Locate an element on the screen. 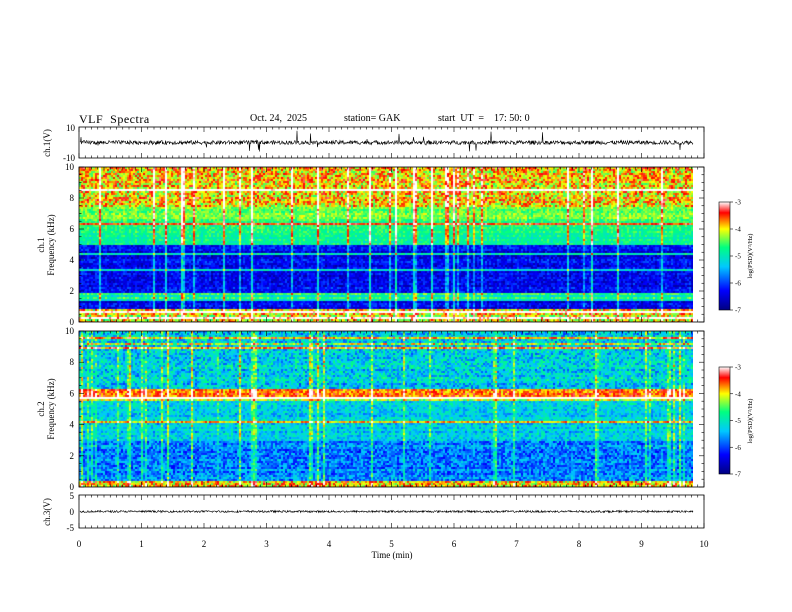 The image size is (792, 612). ch1-spectrogram-ytick-label: 0 is located at coordinates (72, 322).